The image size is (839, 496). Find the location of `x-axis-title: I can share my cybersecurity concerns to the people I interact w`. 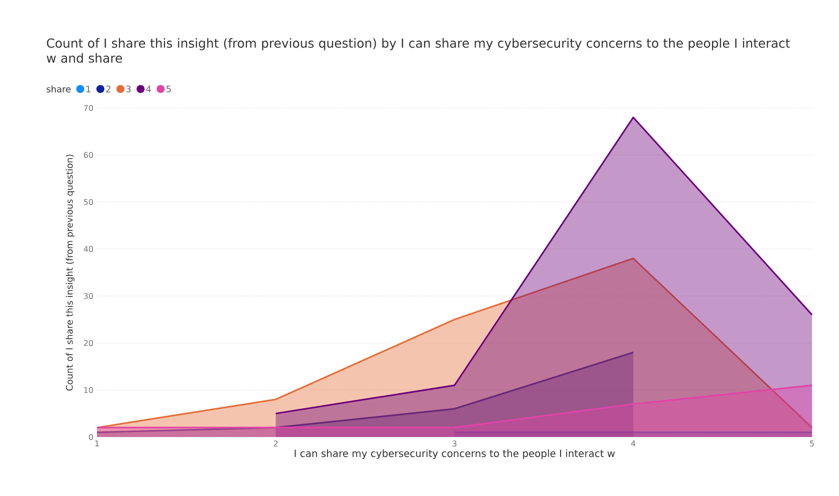

x-axis-title: I can share my cybersecurity concerns to the people I interact w is located at coordinates (454, 454).